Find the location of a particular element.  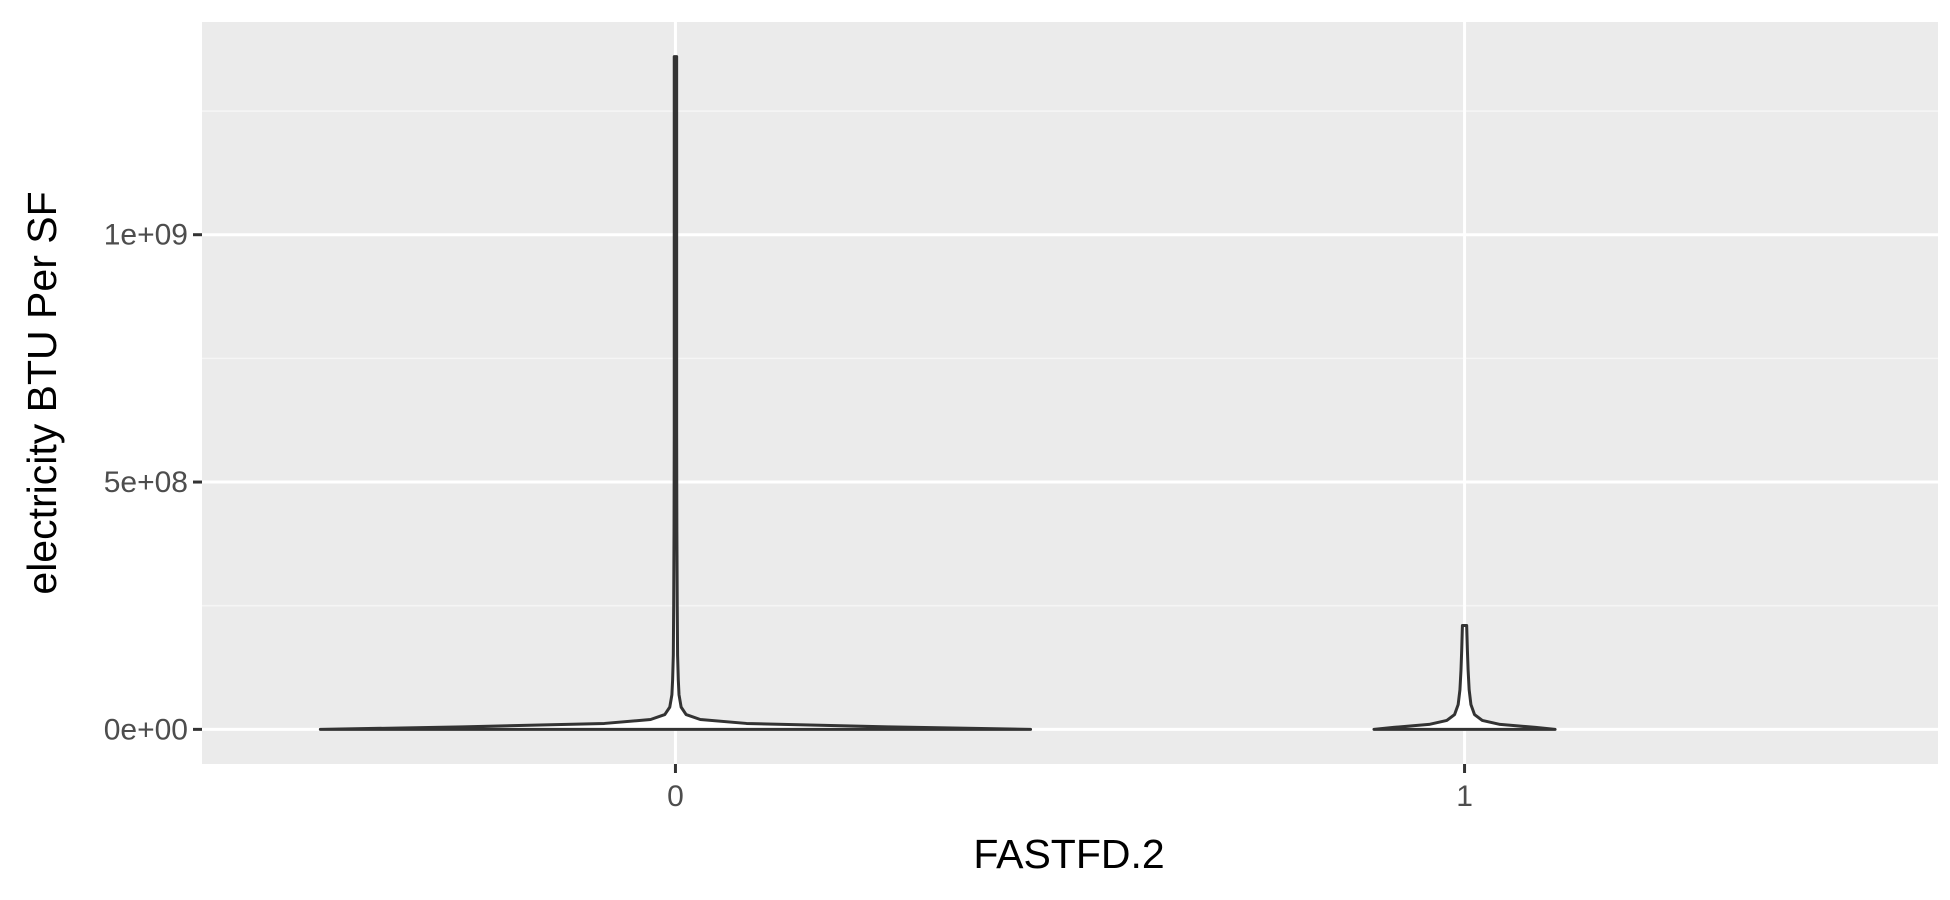

y-axis-title: electricity BTU Per SF is located at coordinates (42, 392).